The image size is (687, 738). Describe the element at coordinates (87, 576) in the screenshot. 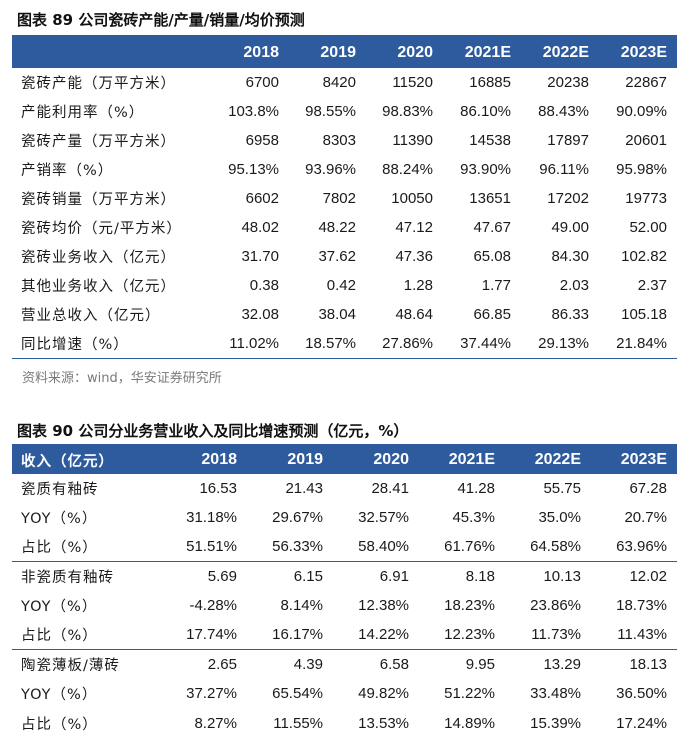

I see `row-label: 非瓷质有釉砖` at that location.